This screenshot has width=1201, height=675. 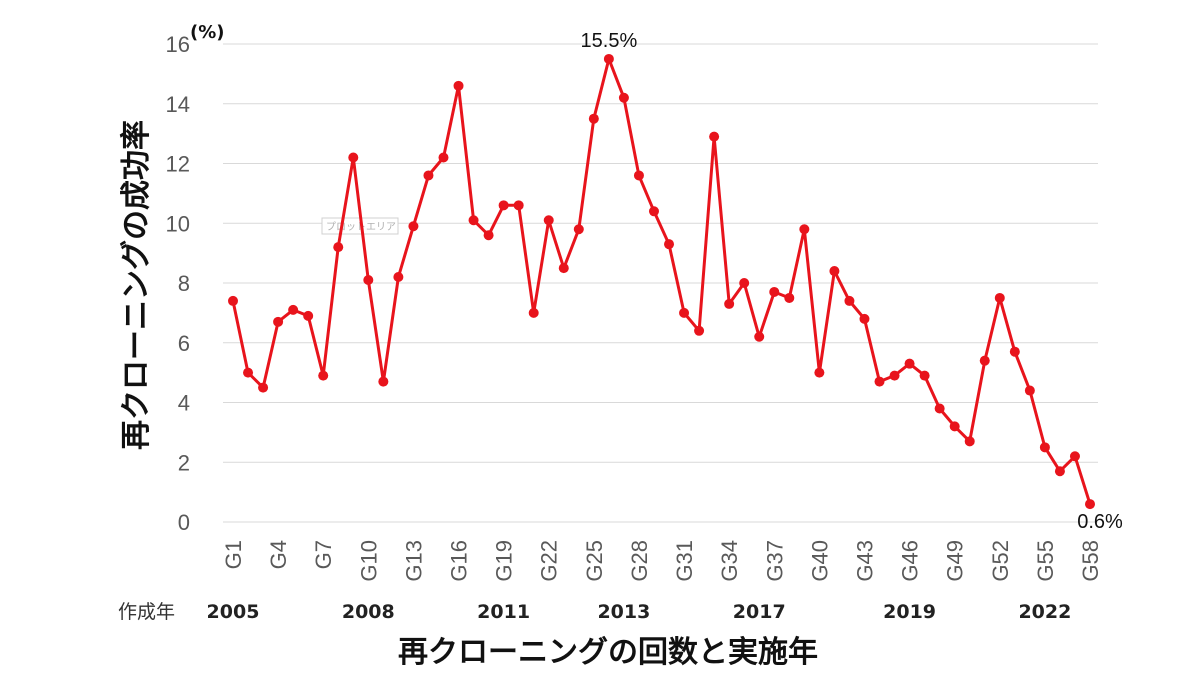 I want to click on year-label: 2011, so click(x=503, y=612).